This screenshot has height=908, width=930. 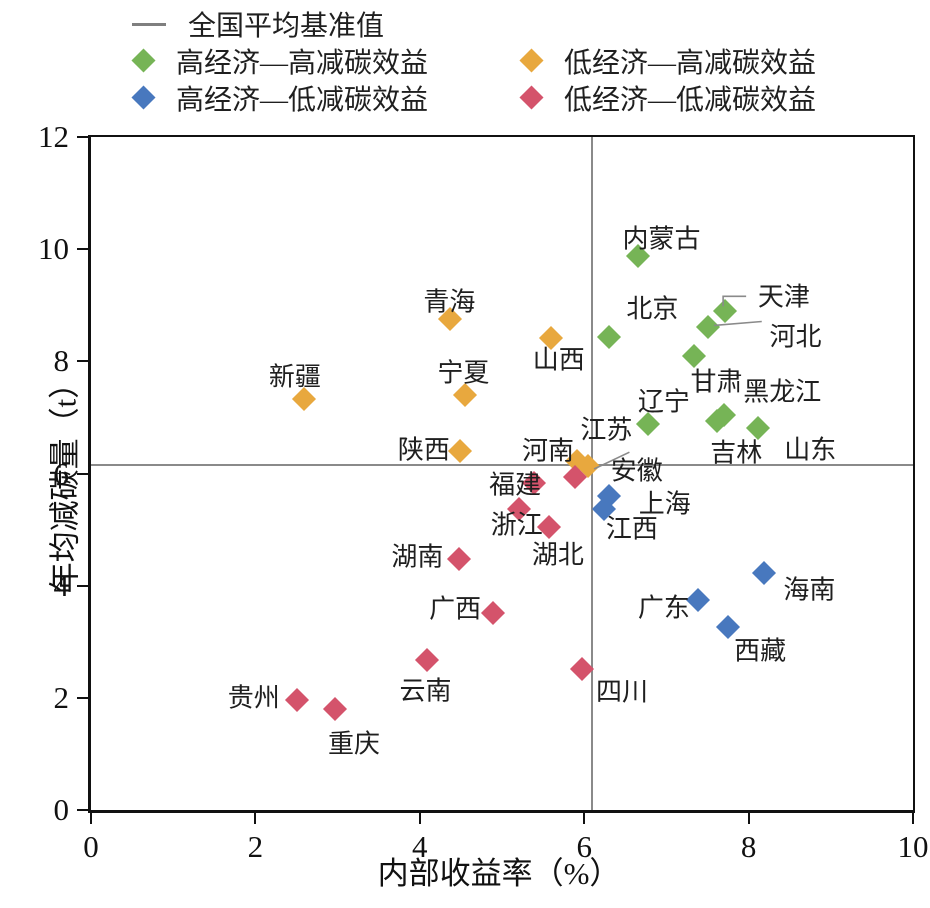 What do you see at coordinates (606, 430) in the screenshot?
I see `point-label-江苏: 江苏` at bounding box center [606, 430].